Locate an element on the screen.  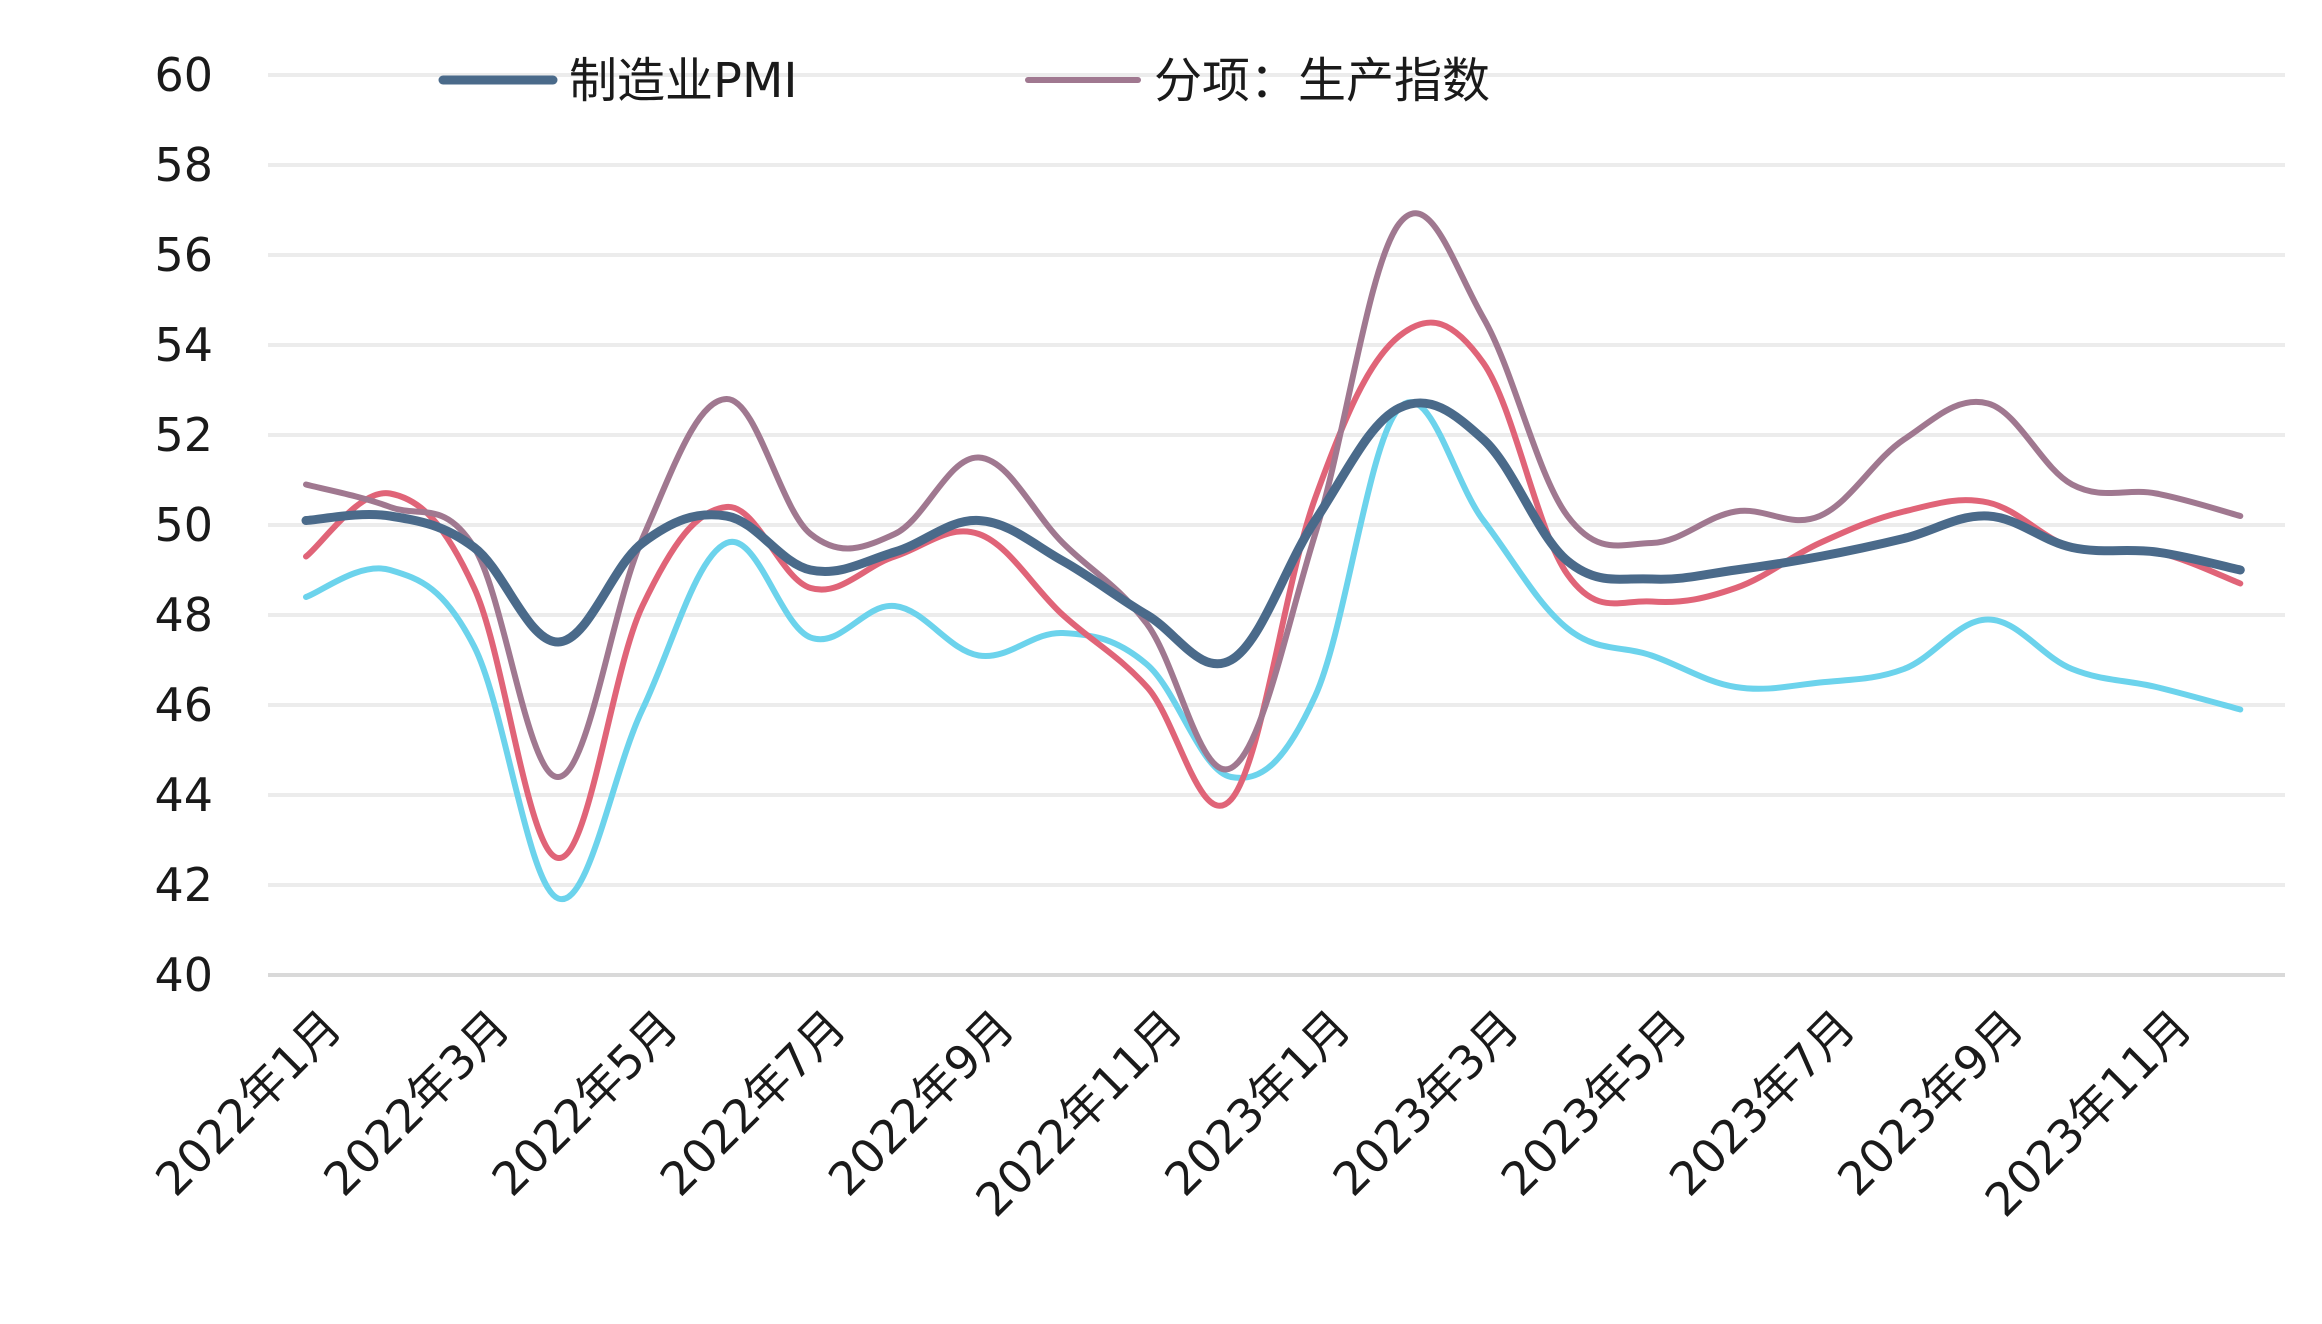
y-tick-label: 40 is located at coordinates (183, 975).